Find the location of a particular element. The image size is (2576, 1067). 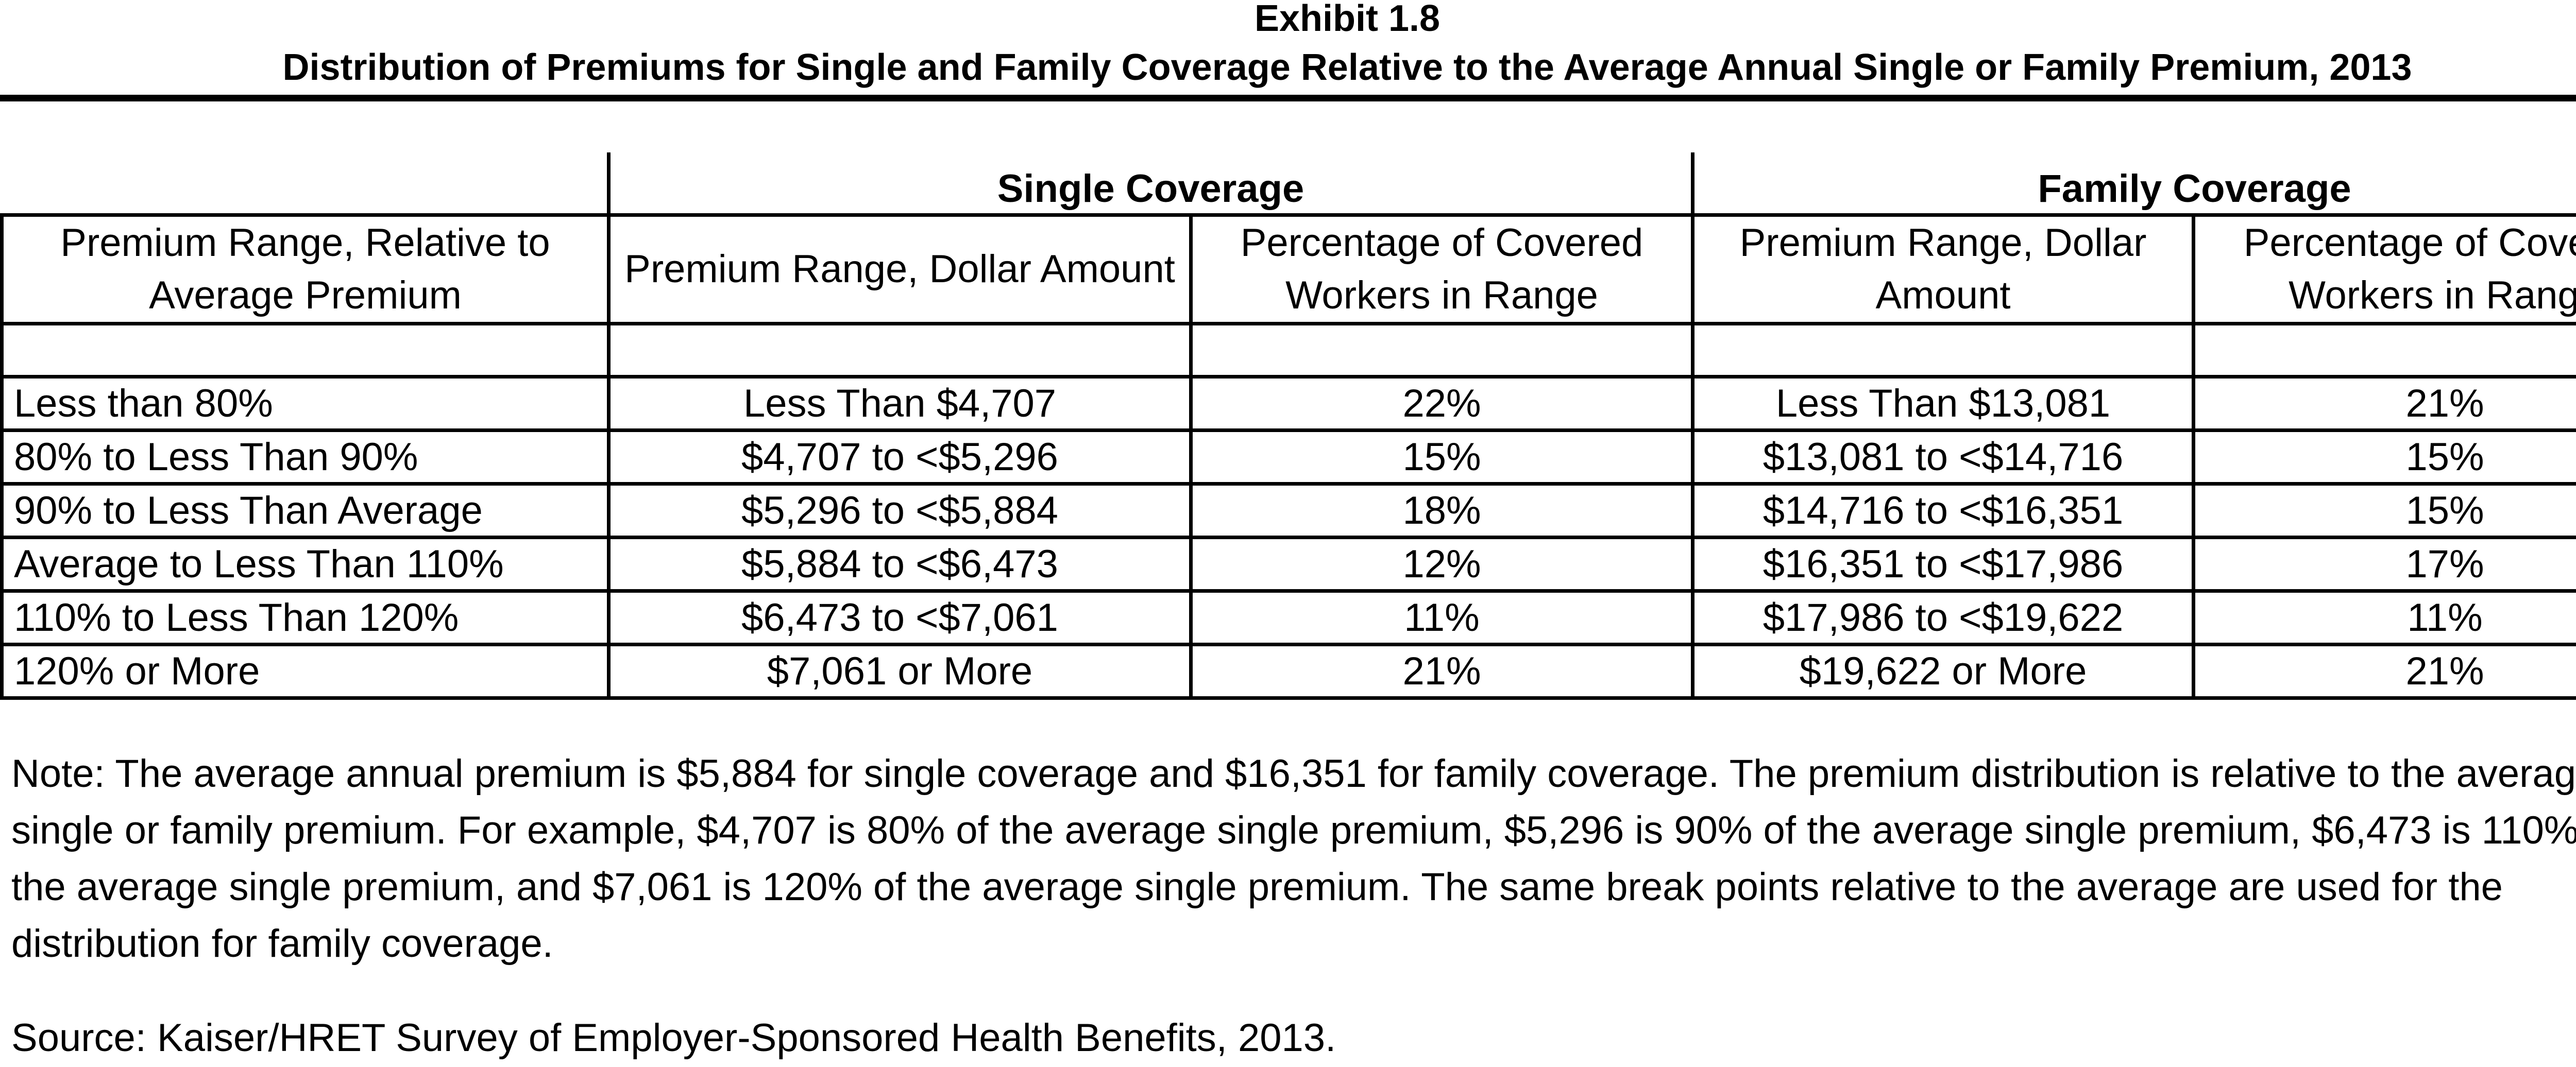

cell-single-dollar-range: $7,061 or More is located at coordinates (900, 671).